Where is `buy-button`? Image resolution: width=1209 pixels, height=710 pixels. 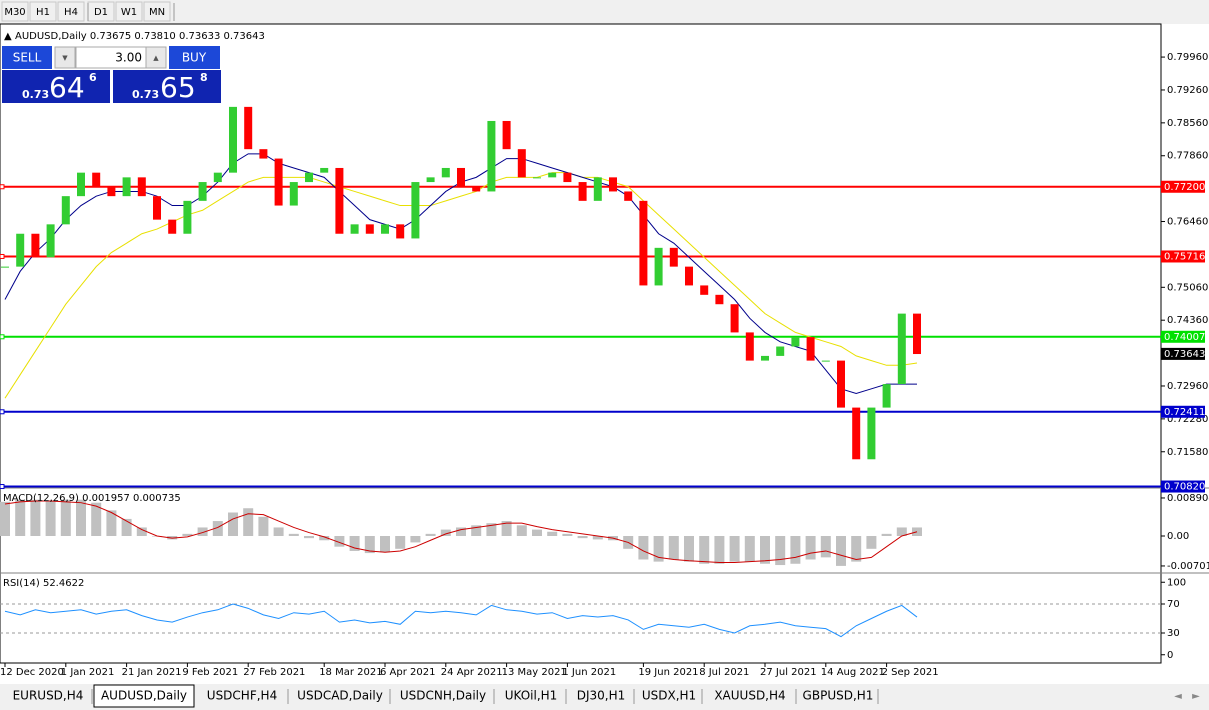 buy-button is located at coordinates (194, 57).